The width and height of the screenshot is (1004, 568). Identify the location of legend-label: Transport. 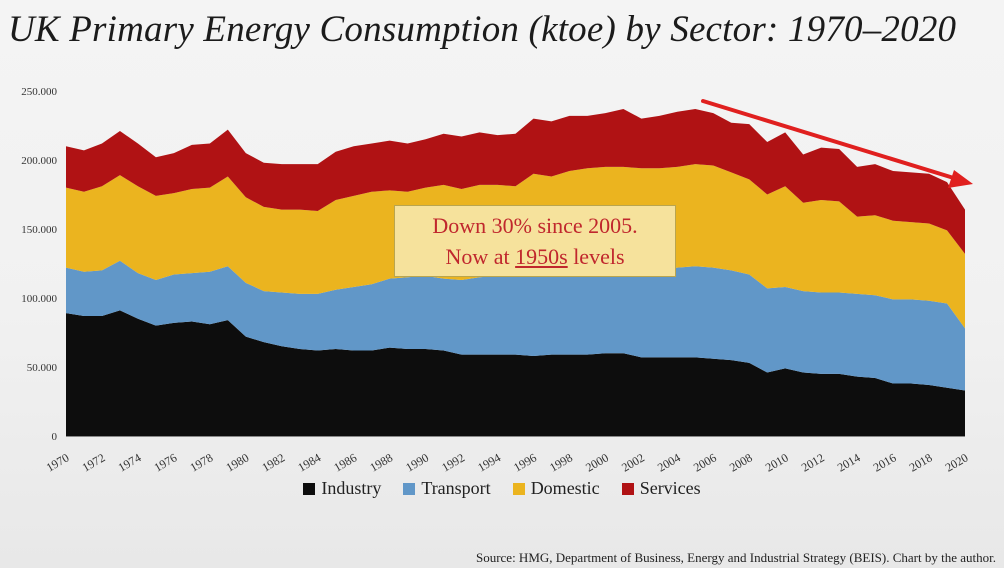
(456, 488).